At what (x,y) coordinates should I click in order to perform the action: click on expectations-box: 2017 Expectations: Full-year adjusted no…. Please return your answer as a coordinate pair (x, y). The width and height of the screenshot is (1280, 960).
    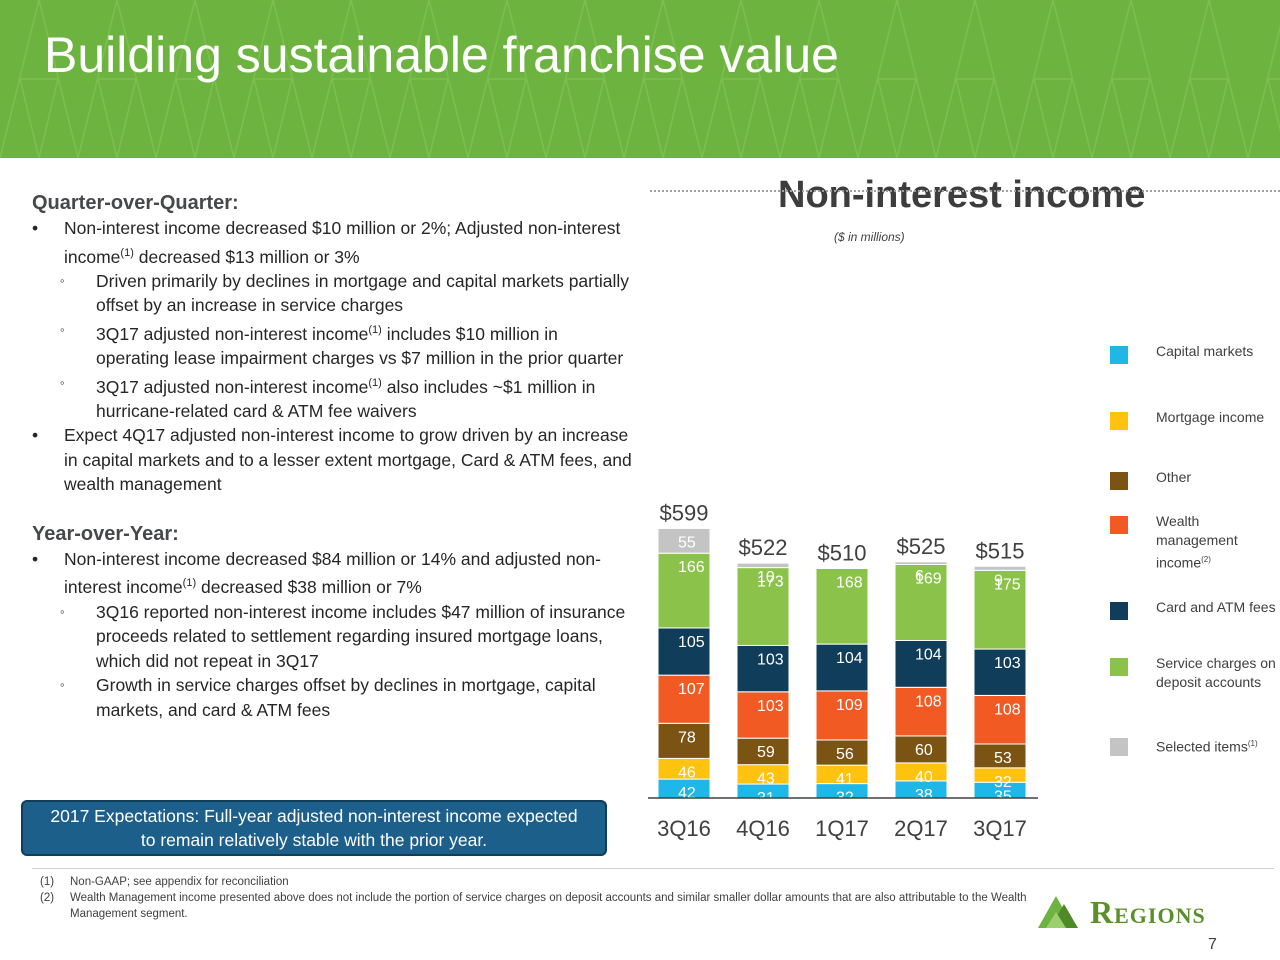
    Looking at the image, I should click on (314, 828).